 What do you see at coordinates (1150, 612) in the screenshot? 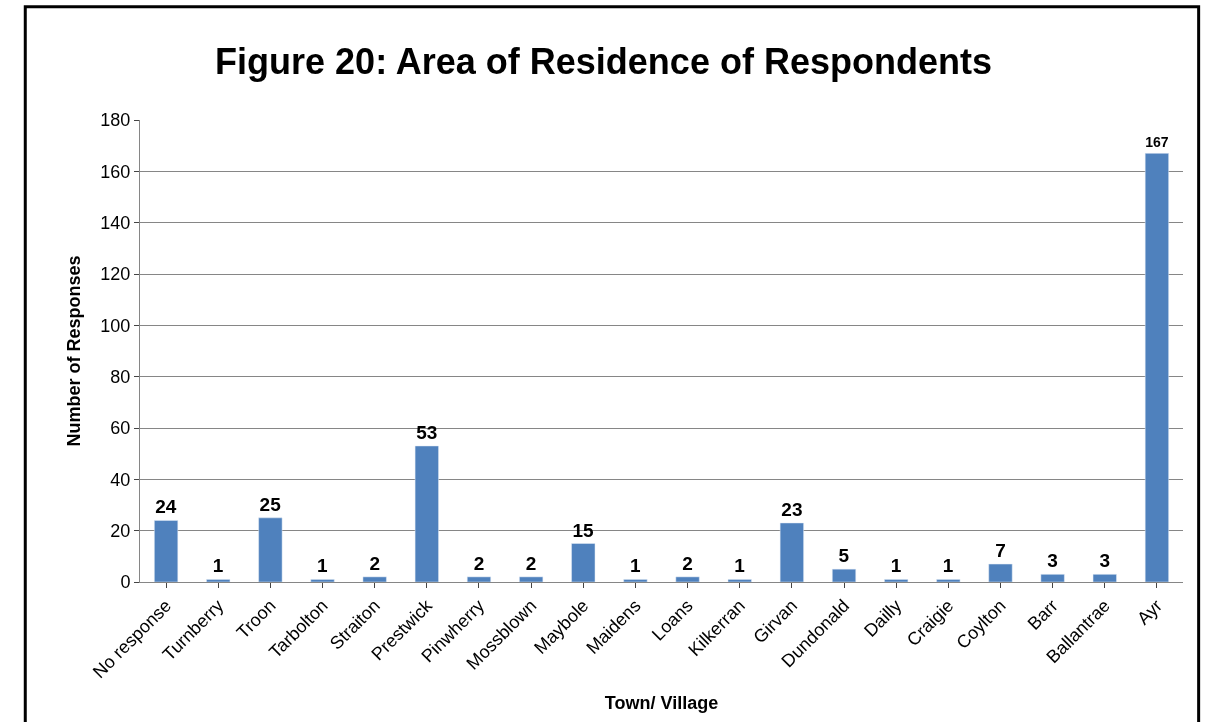
I see `x-tick-label: Ayr` at bounding box center [1150, 612].